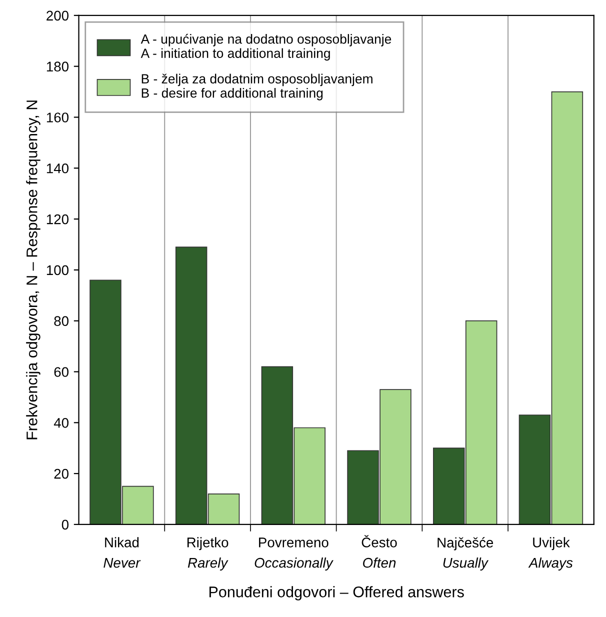 The height and width of the screenshot is (617, 606). What do you see at coordinates (65, 525) in the screenshot?
I see `y-tick-label: 0` at bounding box center [65, 525].